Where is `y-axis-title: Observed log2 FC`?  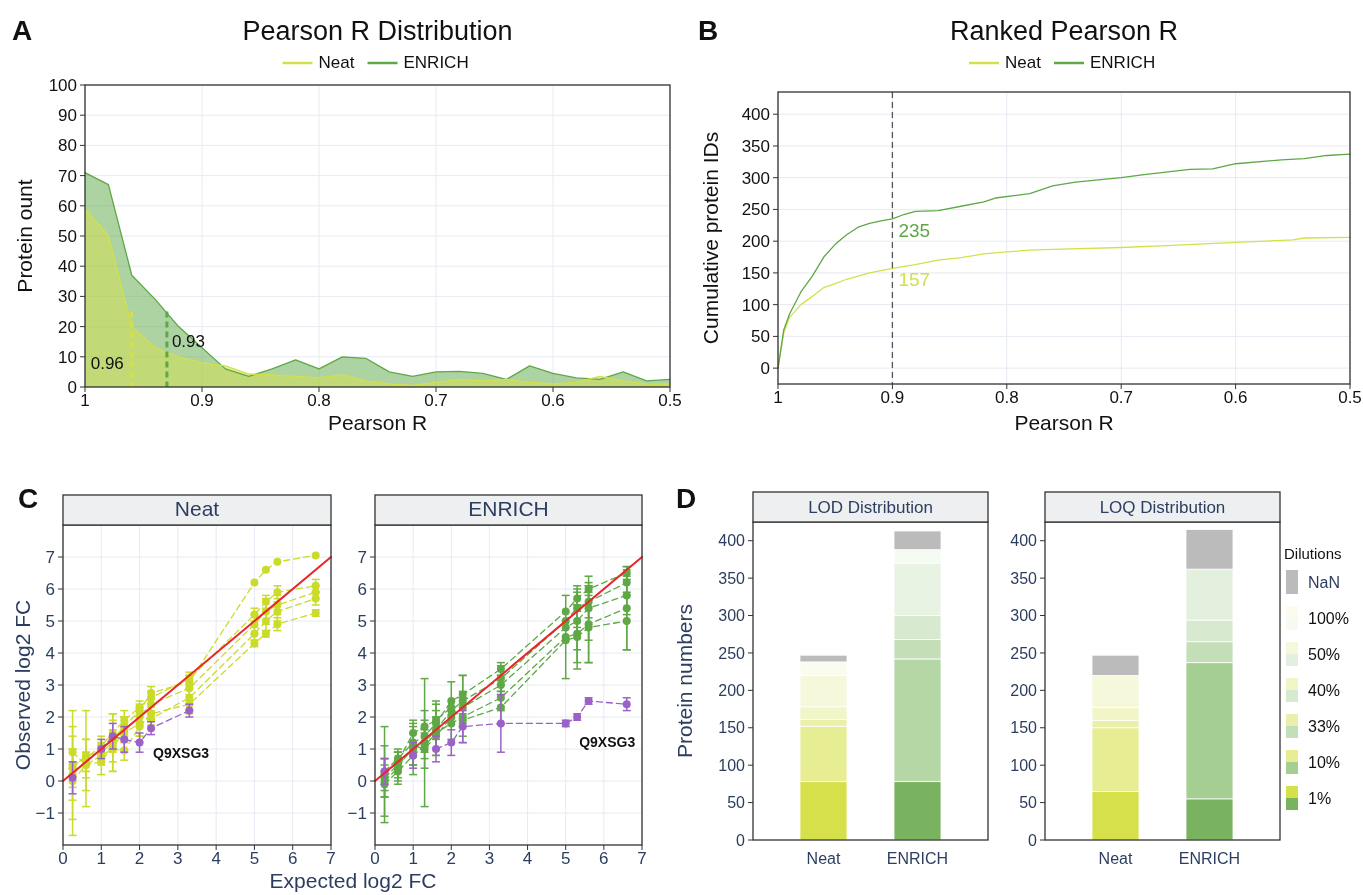 y-axis-title: Observed log2 FC is located at coordinates (22, 685).